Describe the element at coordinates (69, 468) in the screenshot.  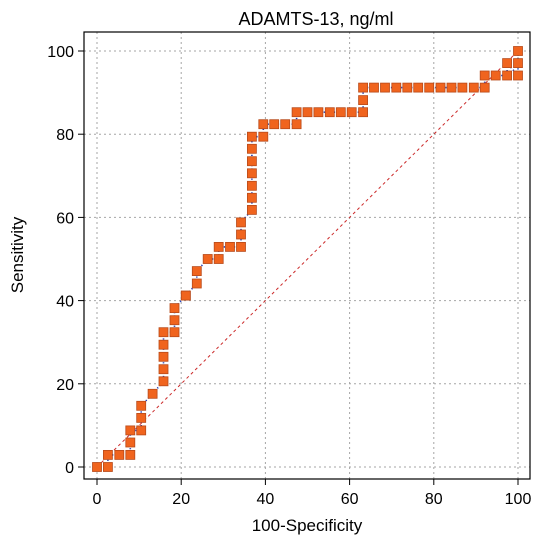
I see `y-tick-label: 0` at that location.